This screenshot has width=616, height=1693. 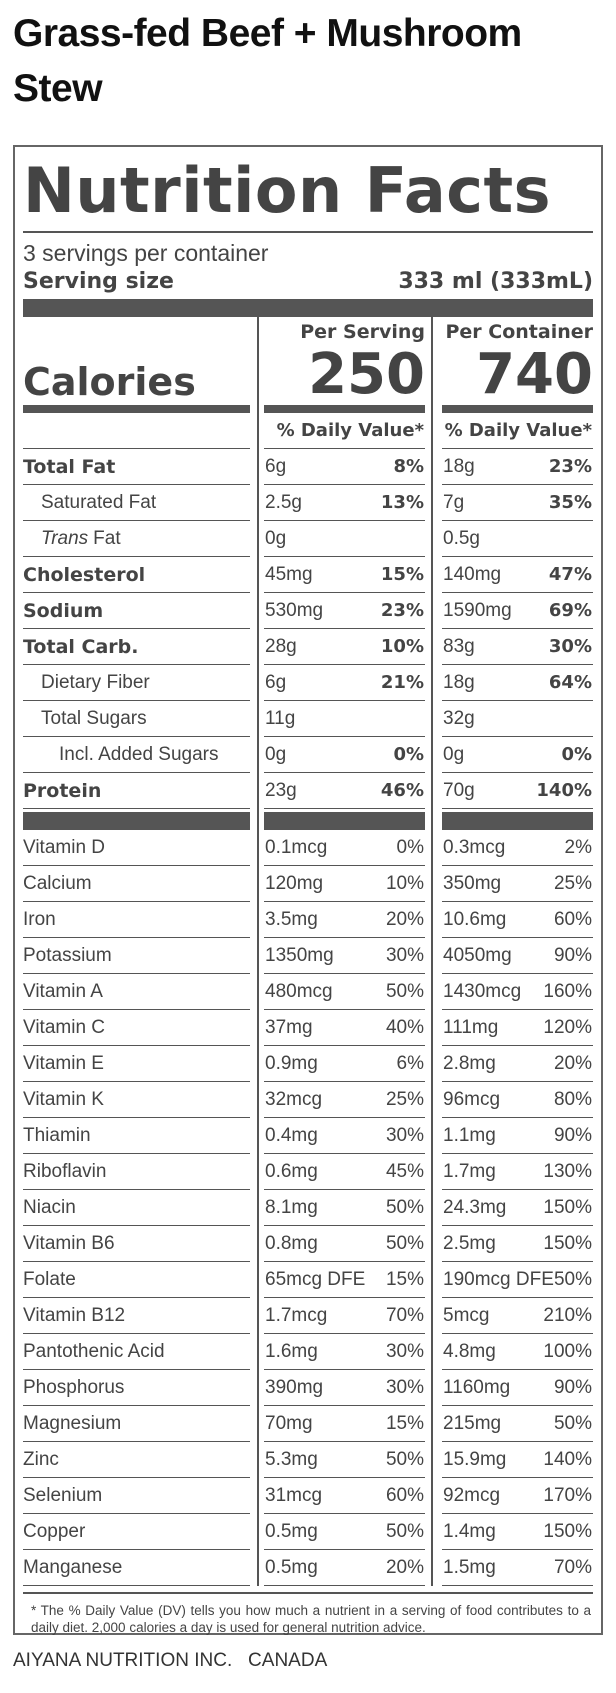 I want to click on serving-cell: 28g 10%, so click(x=344, y=647).